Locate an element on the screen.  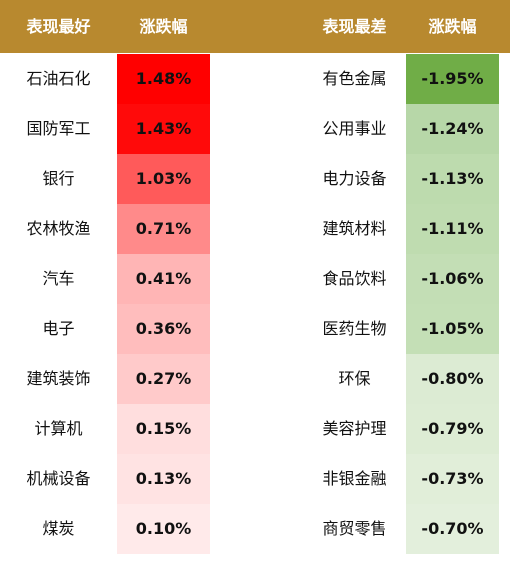
best-sector-change: 1.03% is located at coordinates (163, 179).